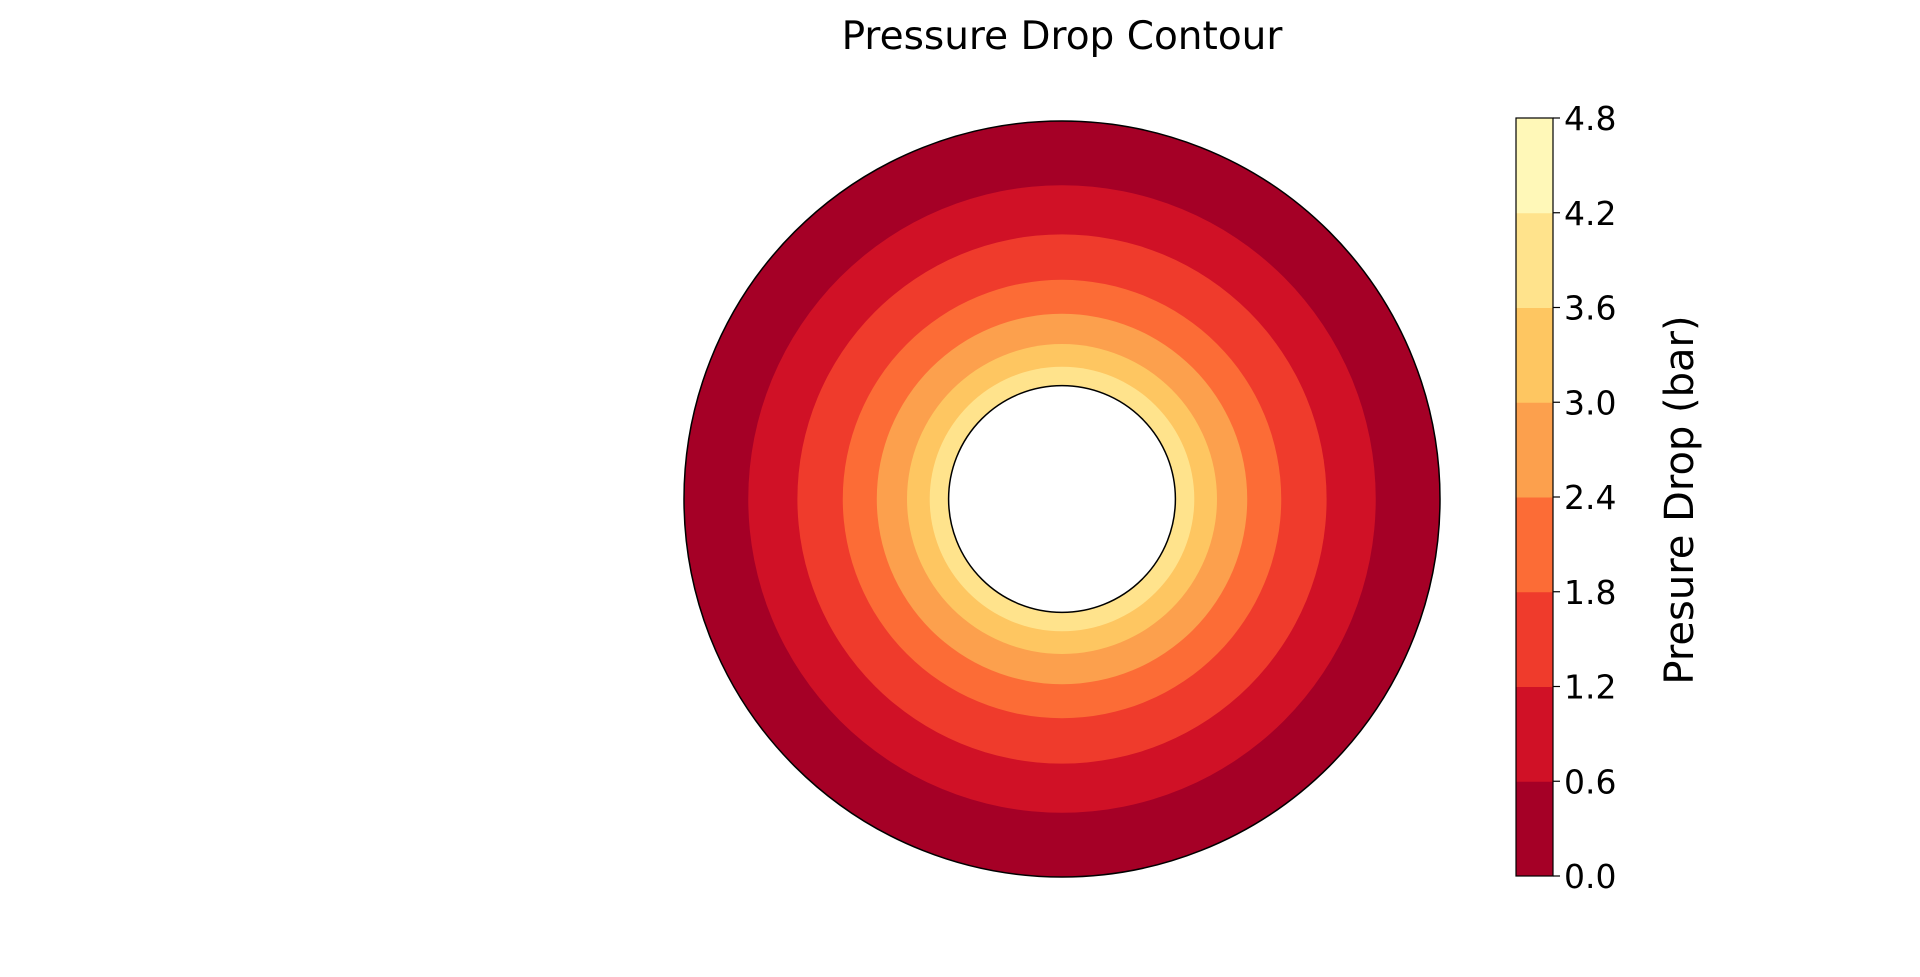 The image size is (1920, 977). I want to click on colorbar-segment-1.2, so click(1534, 639).